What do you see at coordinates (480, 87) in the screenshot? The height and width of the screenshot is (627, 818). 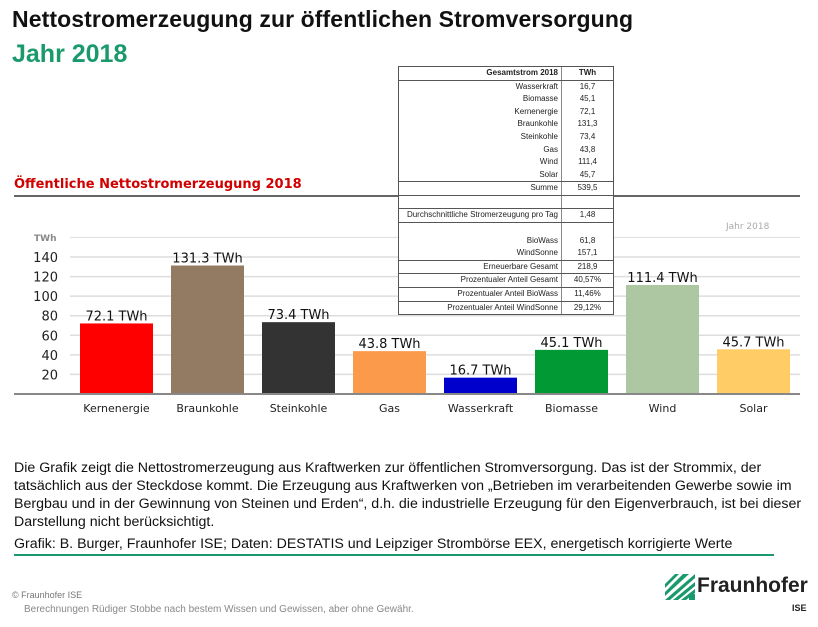 I see `row-label: Wasserkraft` at bounding box center [480, 87].